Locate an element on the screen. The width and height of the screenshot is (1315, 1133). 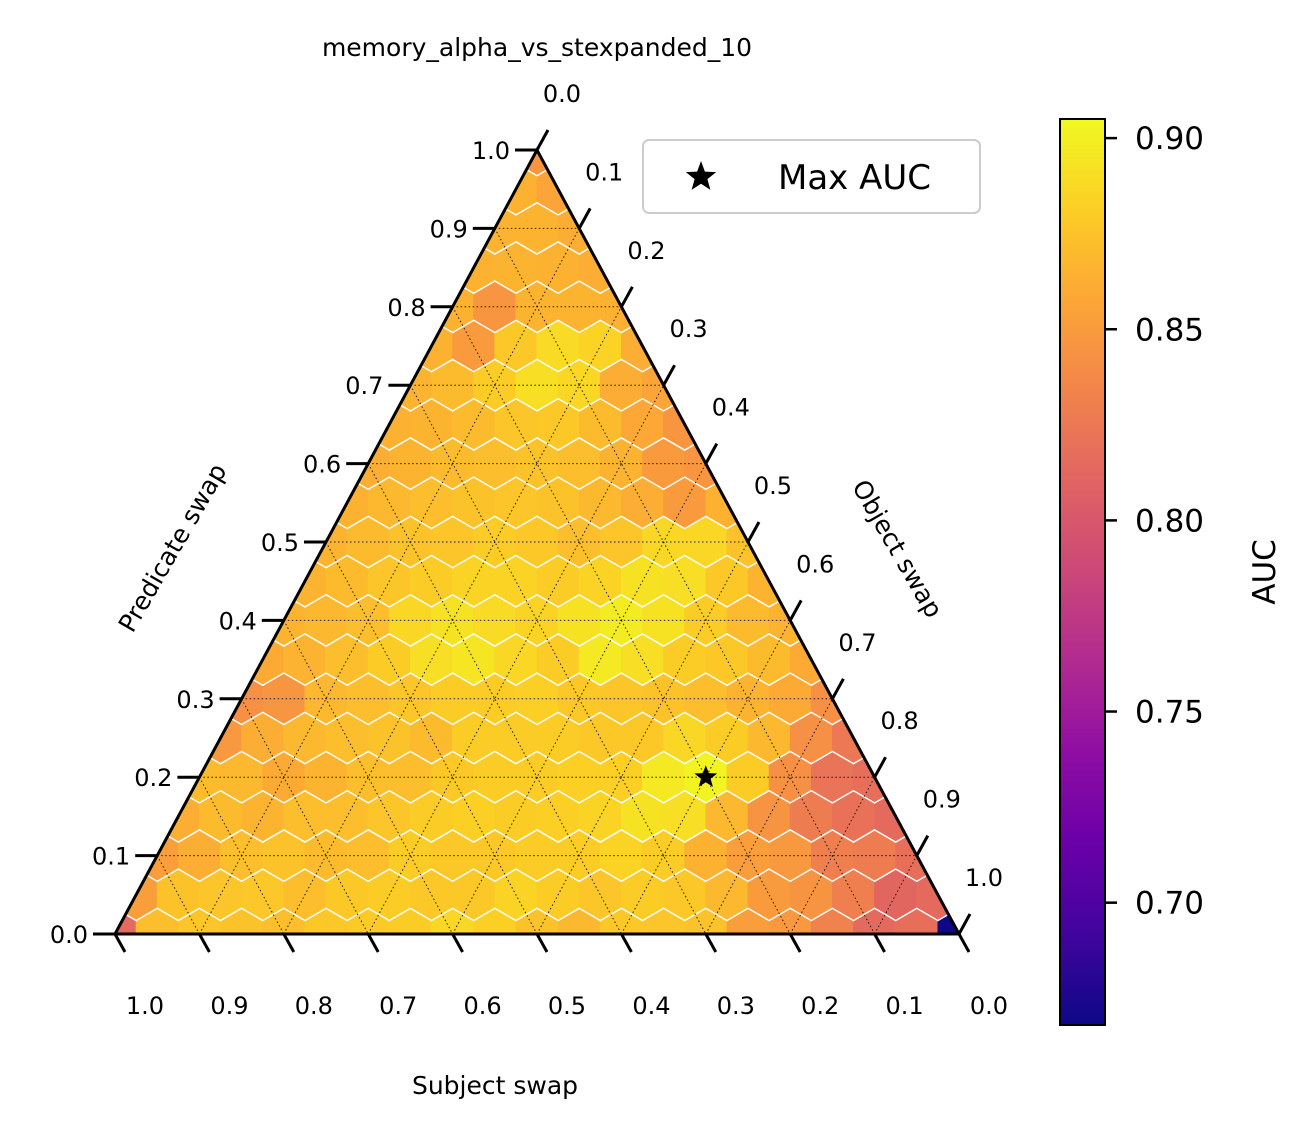
right-axis-tick-label: 0.5 is located at coordinates (773, 486).